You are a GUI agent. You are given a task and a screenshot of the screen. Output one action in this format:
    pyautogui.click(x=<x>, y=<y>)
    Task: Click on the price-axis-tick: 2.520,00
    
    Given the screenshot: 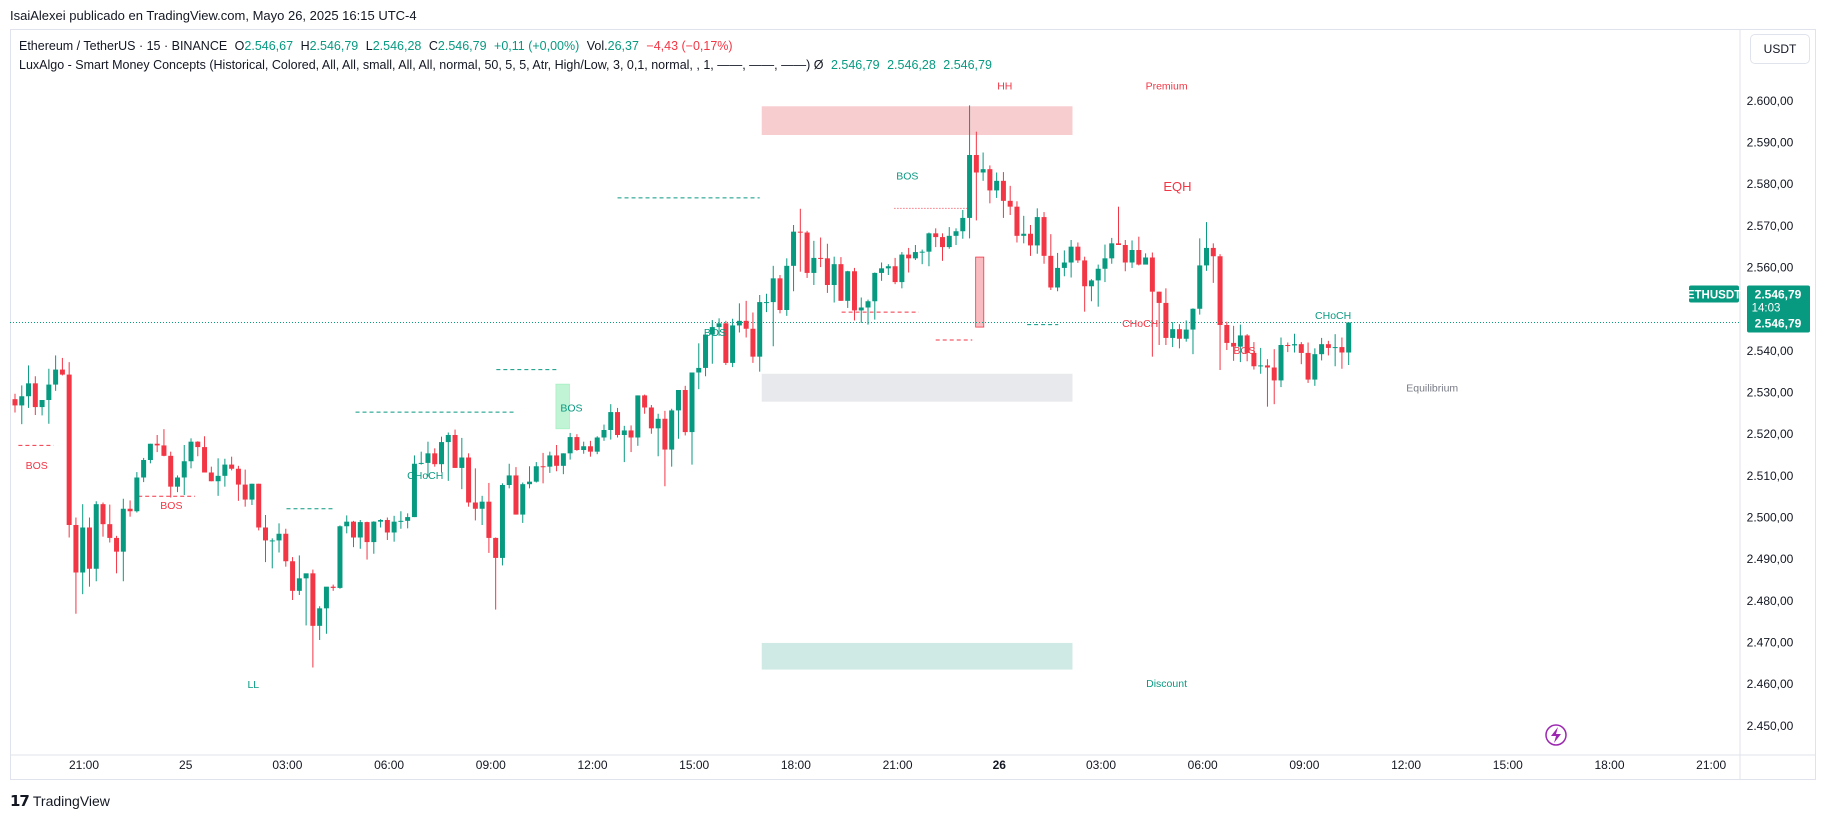 What is the action you would take?
    pyautogui.click(x=1770, y=434)
    